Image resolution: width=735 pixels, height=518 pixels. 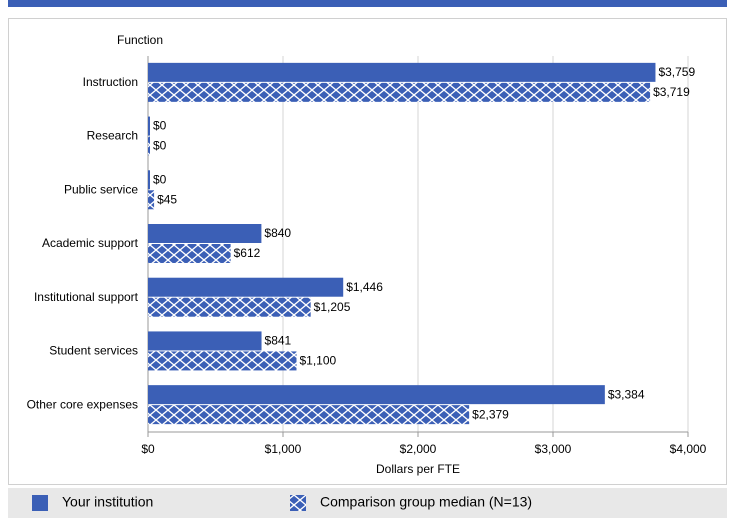 I want to click on y-axis-title: Function, so click(x=140, y=40).